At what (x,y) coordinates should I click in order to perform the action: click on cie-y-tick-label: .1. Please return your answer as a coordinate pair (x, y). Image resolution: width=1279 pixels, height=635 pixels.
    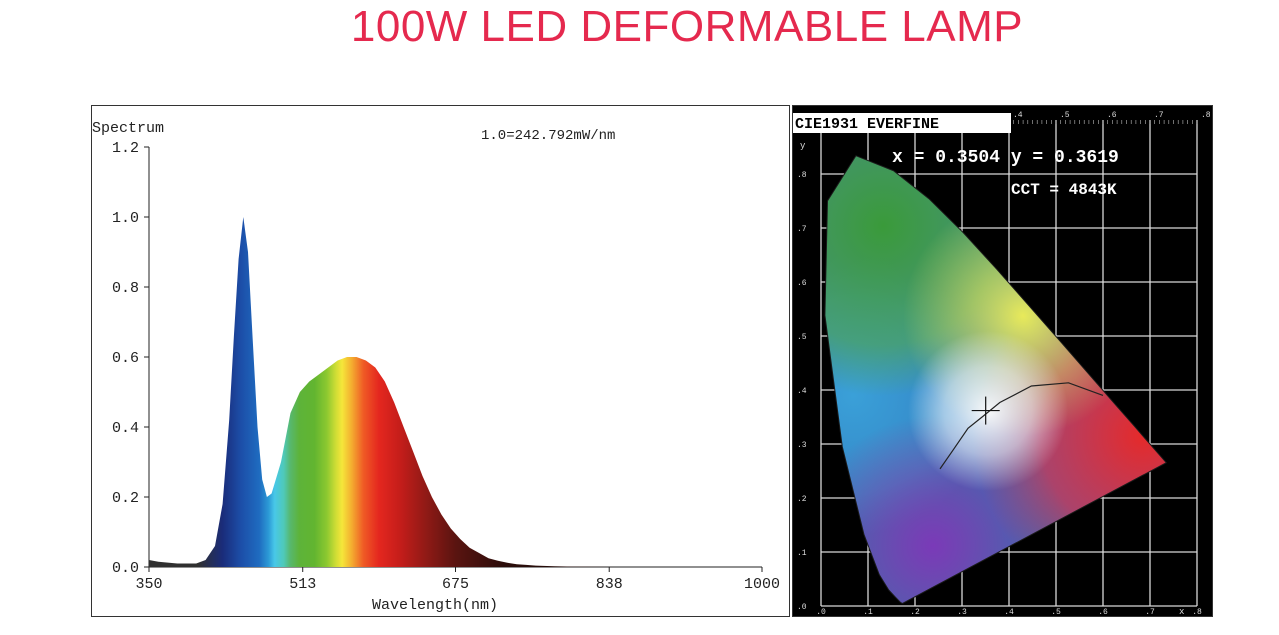
    Looking at the image, I should click on (802, 553).